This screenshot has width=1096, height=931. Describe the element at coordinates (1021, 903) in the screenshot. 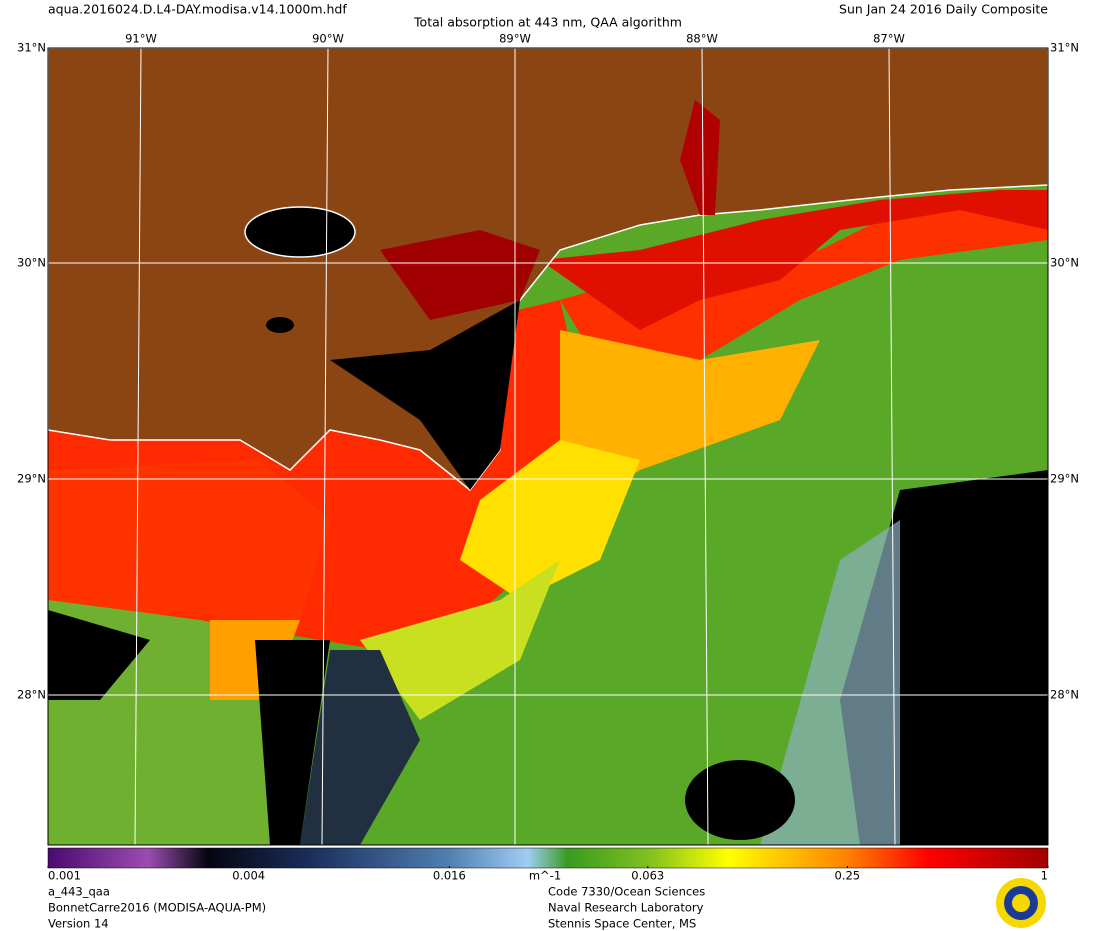

I see `logo` at that location.